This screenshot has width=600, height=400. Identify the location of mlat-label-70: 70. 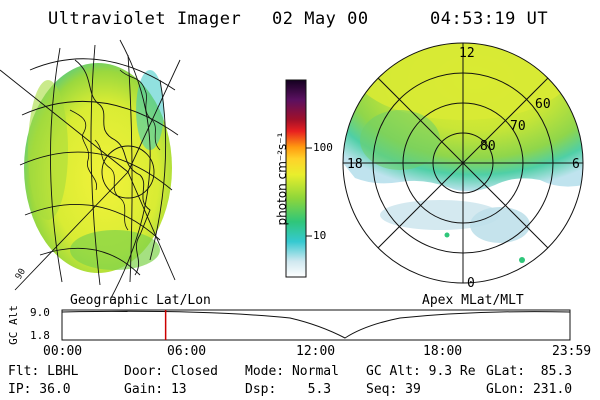
(518, 126).